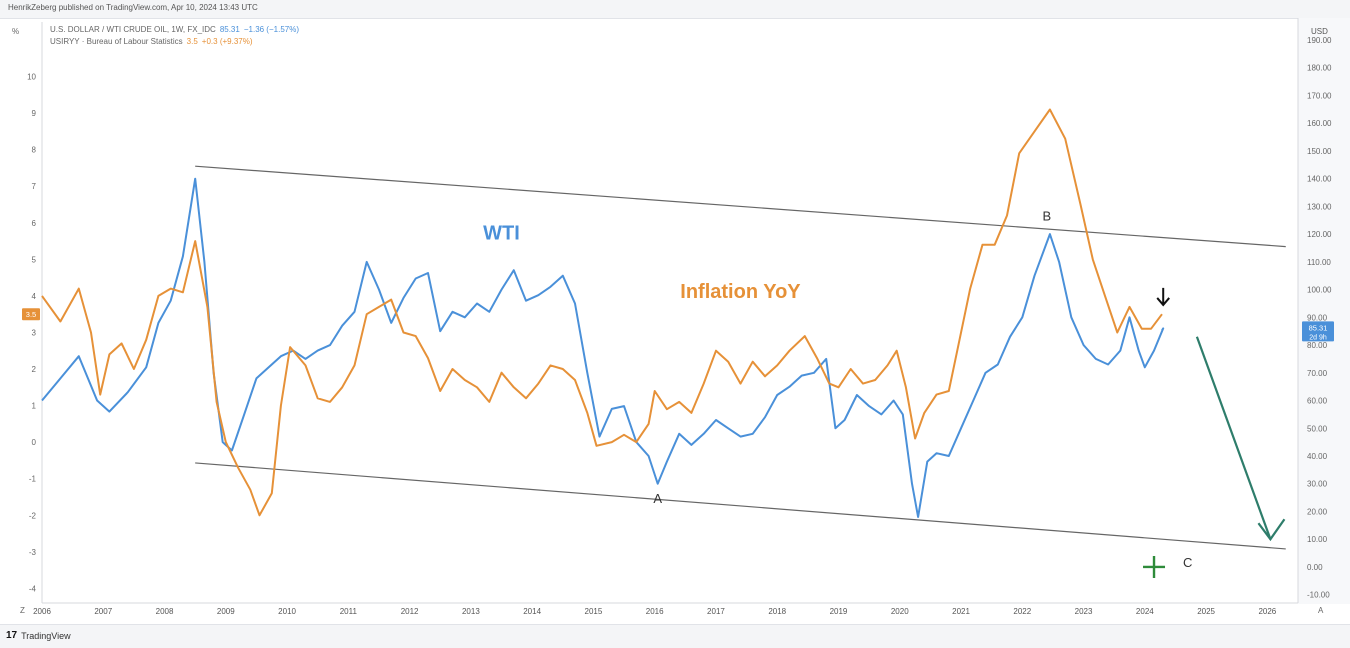 The height and width of the screenshot is (648, 1350). What do you see at coordinates (1163, 297) in the screenshot?
I see `down-arrow-icon` at bounding box center [1163, 297].